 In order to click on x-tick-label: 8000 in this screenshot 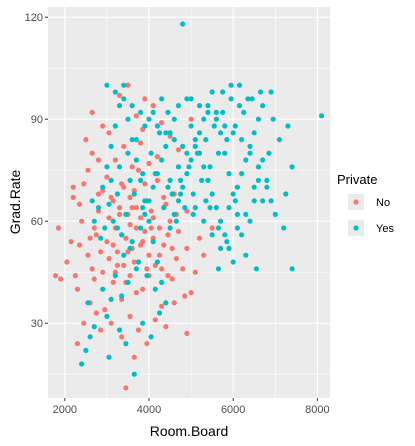, I will do `click(317, 410)`.